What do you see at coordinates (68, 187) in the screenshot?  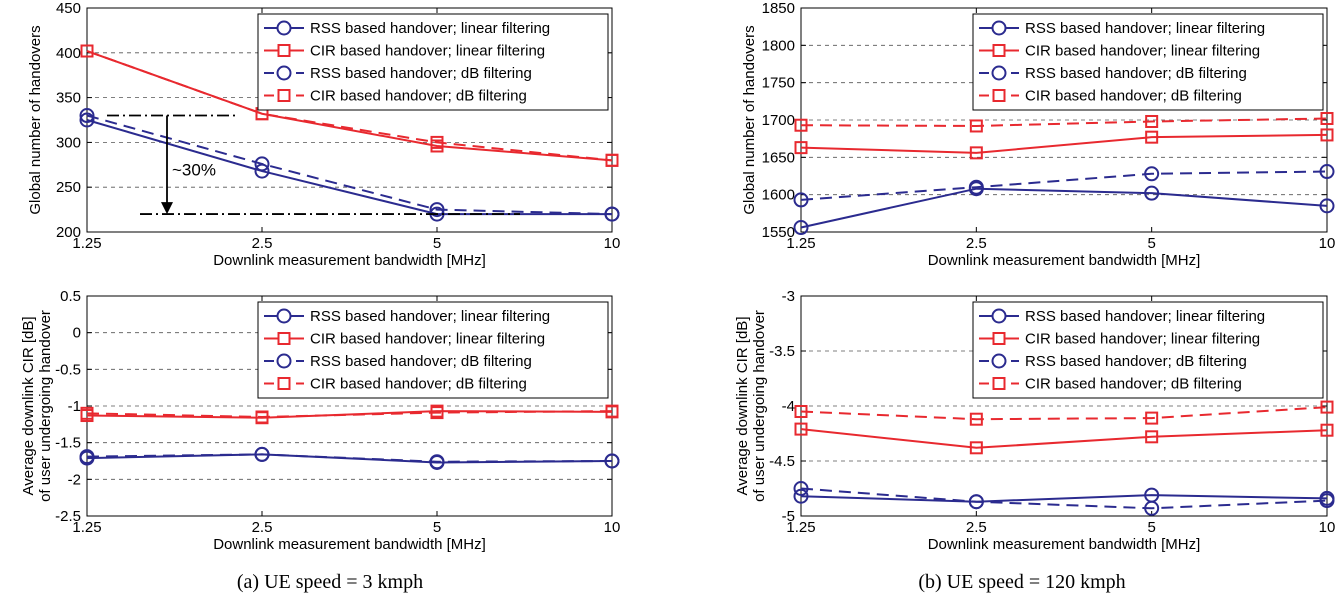 I see `y-tick-label: 250` at bounding box center [68, 187].